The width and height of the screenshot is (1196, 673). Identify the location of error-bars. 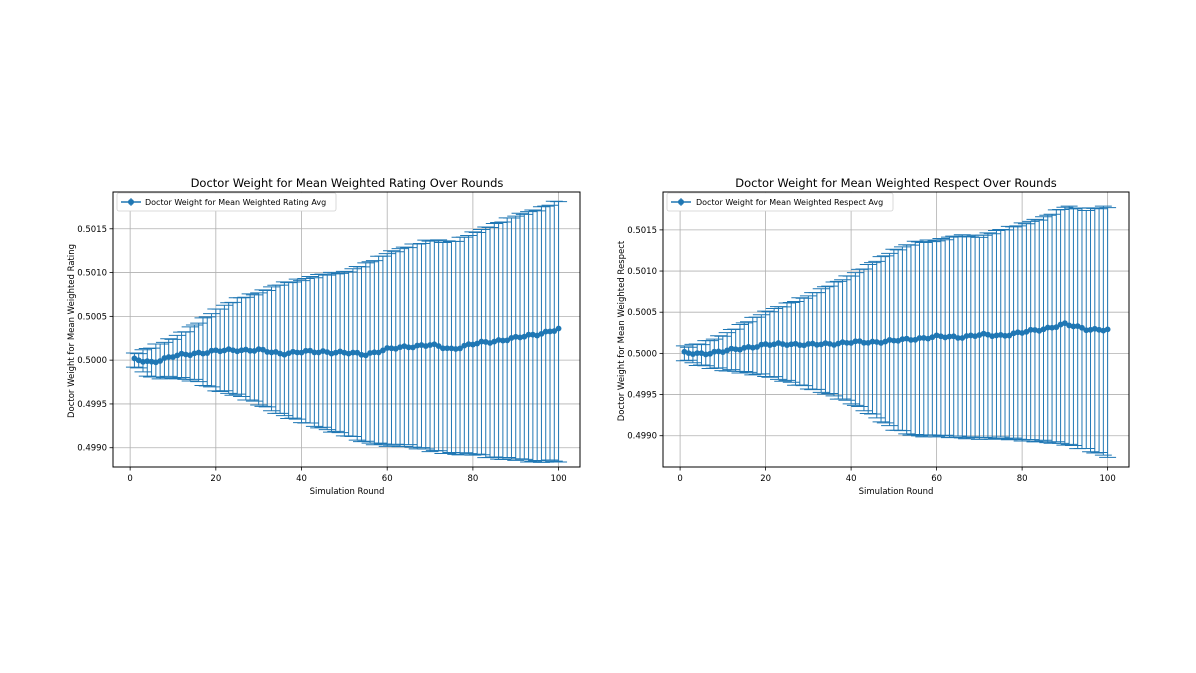
(346, 331).